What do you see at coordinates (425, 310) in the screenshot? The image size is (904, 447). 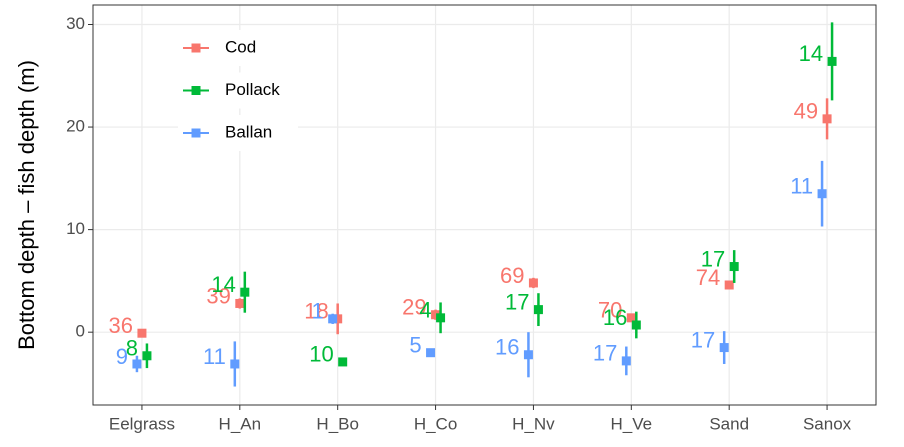 I see `count-label: 4` at bounding box center [425, 310].